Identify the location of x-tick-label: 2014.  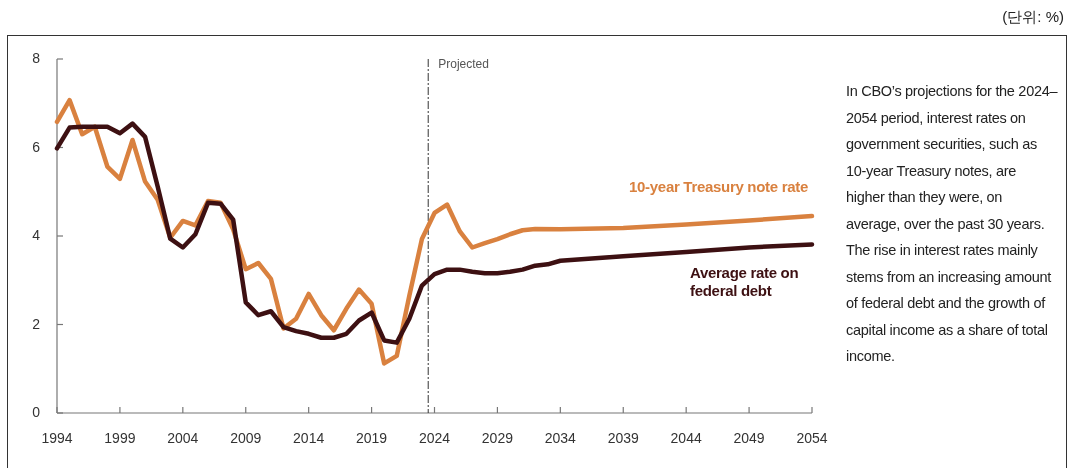
(309, 438).